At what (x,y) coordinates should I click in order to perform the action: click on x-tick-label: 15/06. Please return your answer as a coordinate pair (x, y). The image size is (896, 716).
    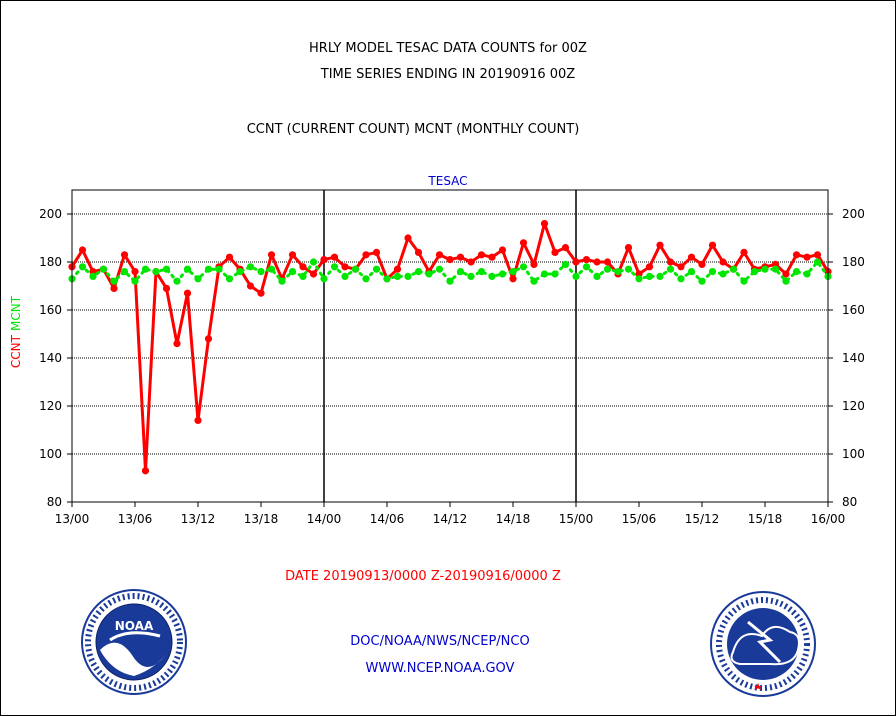
    Looking at the image, I should click on (639, 519).